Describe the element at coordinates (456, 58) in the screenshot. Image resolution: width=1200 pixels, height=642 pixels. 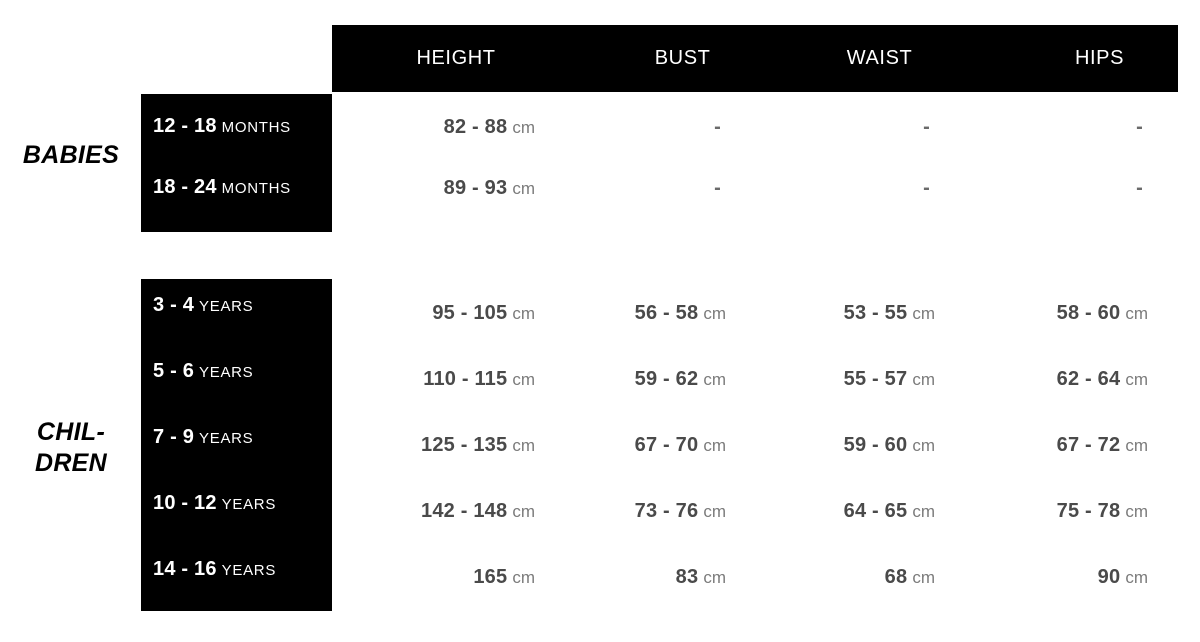
I see `column-header-height: HEIGHT` at that location.